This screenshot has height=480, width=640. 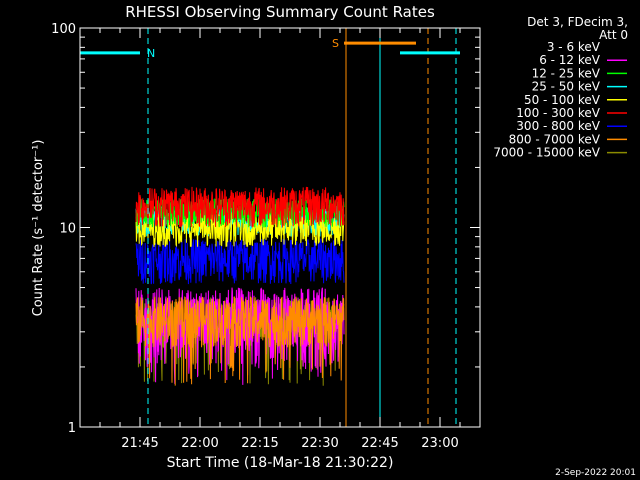 I want to click on series-trace-800-7000-kev, so click(x=240, y=340).